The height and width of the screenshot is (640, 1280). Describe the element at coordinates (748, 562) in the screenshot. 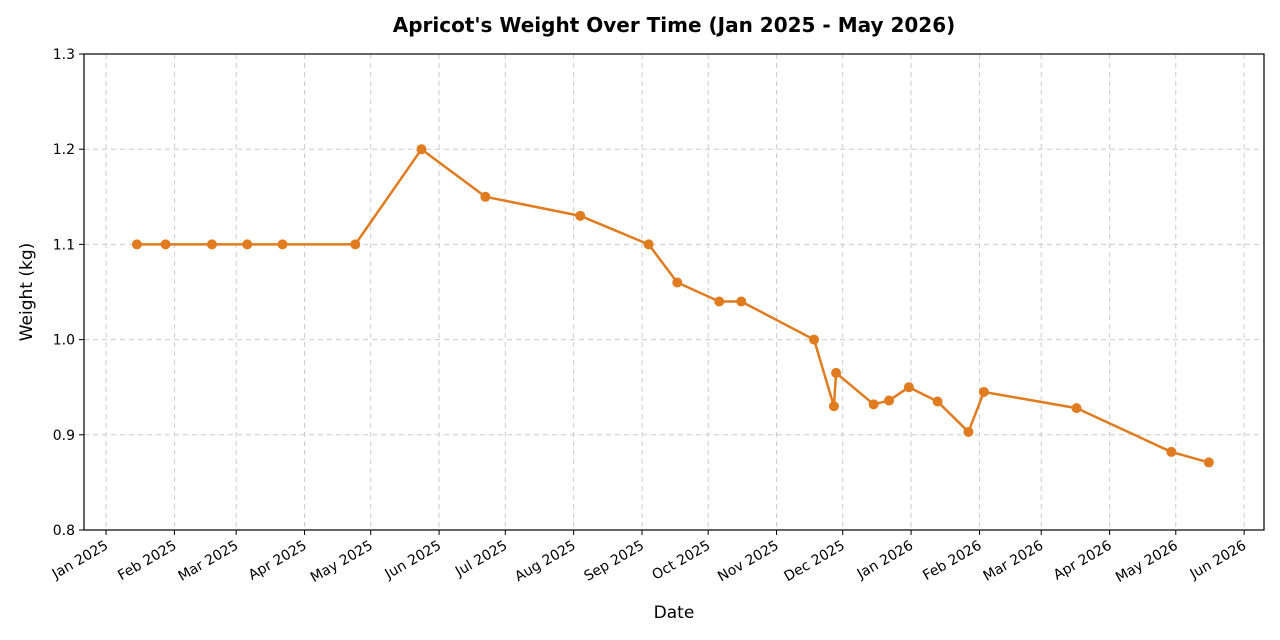

I see `x-tick-label: Nov 2025` at that location.